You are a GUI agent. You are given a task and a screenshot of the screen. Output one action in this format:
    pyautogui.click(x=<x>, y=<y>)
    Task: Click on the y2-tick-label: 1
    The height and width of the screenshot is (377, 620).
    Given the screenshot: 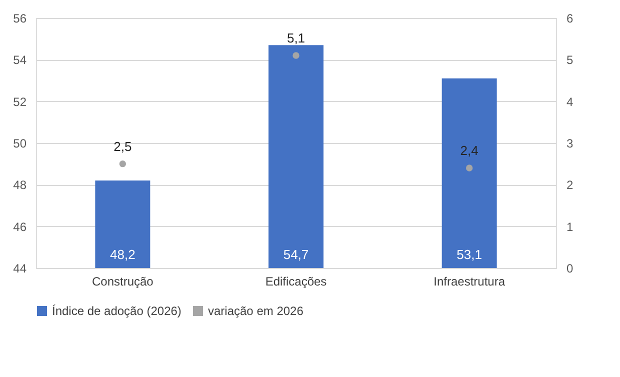 What is the action you would take?
    pyautogui.click(x=570, y=227)
    